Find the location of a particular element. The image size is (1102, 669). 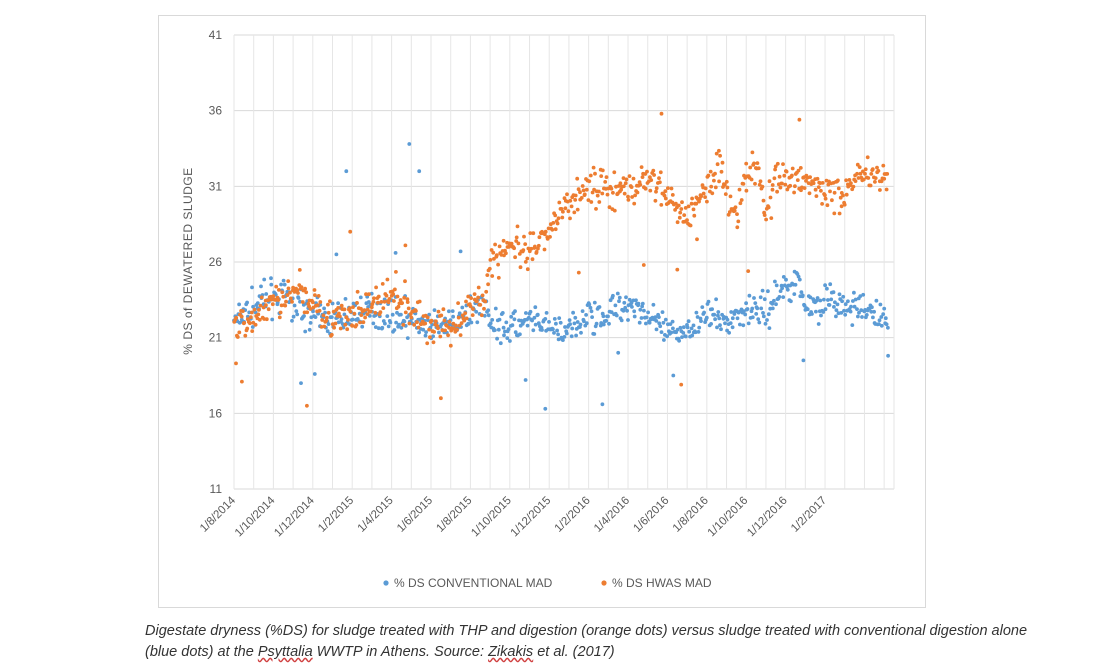

x-tick-label: 1/8/2016 is located at coordinates (691, 515).